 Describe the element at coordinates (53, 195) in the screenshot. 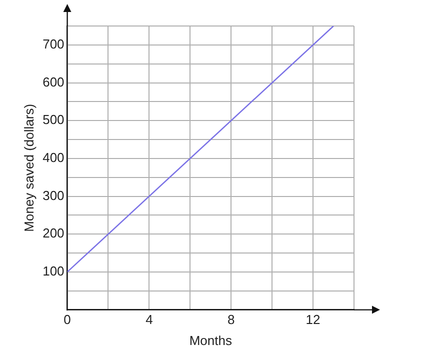

I see `y-tick-label: 300` at that location.